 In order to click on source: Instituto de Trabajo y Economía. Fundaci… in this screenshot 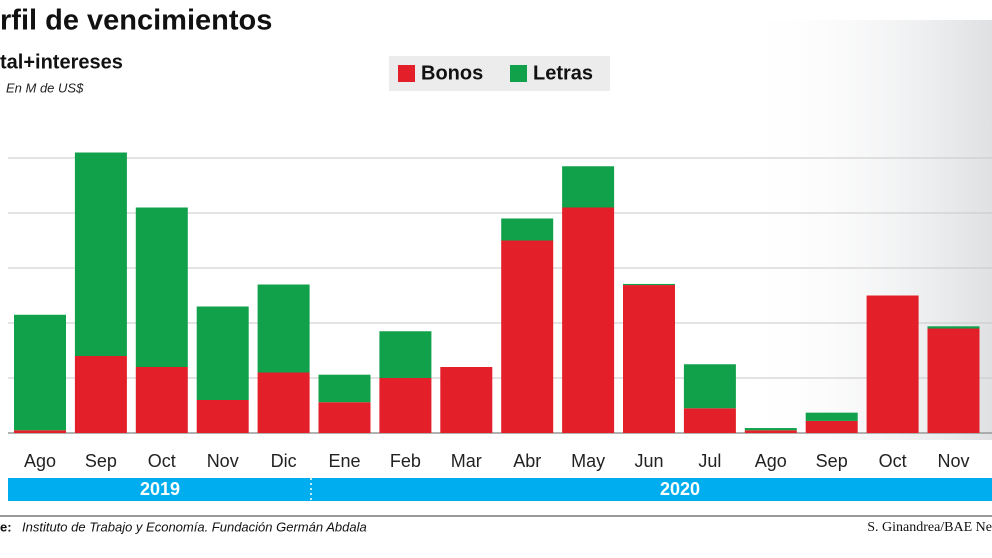, I will do `click(194, 526)`.